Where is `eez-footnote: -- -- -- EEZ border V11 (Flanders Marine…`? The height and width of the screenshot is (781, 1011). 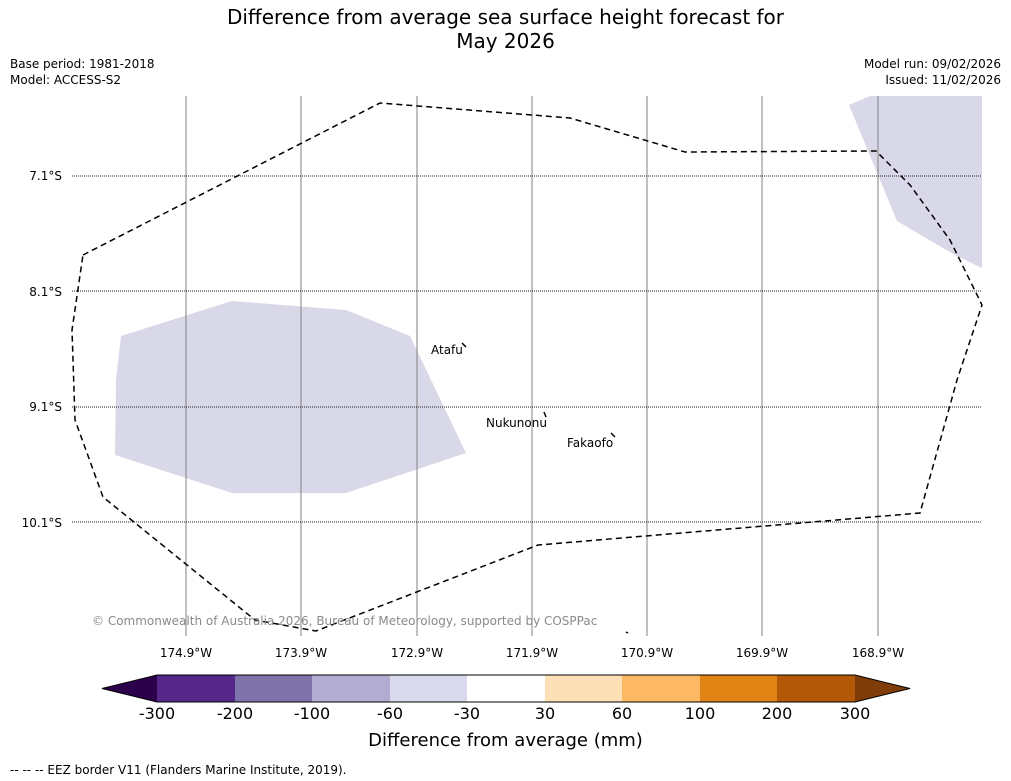
eez-footnote: -- -- -- EEZ border V11 (Flanders Marine… is located at coordinates (178, 770).